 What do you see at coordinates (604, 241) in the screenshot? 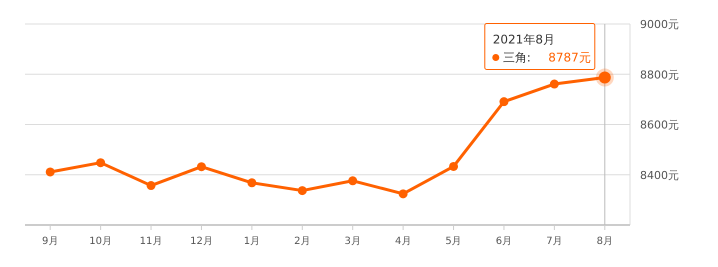
I see `x-tick-label: 8月` at bounding box center [604, 241].